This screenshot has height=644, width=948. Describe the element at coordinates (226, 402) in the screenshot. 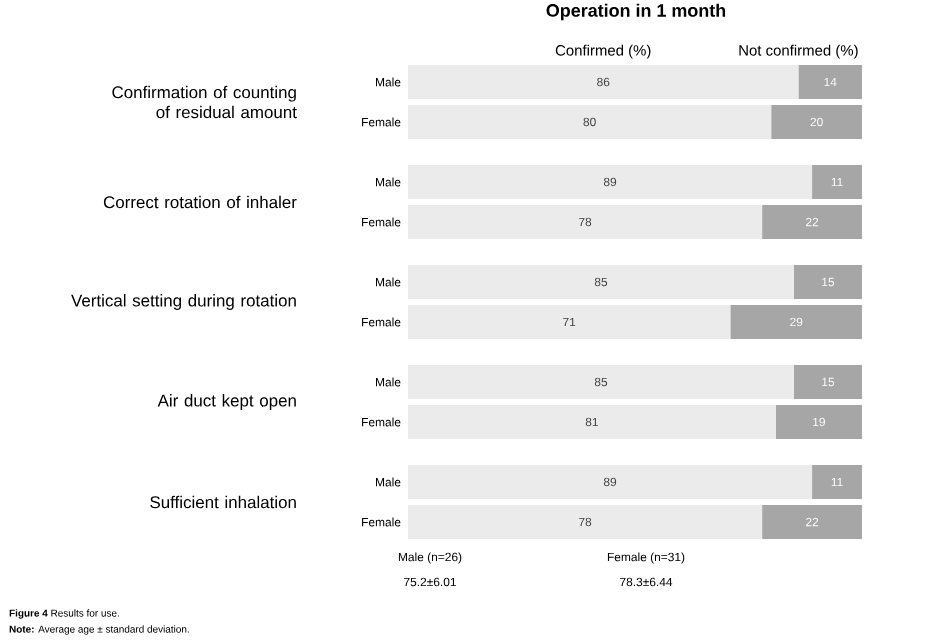

I see `text: Air duct kept open` at that location.